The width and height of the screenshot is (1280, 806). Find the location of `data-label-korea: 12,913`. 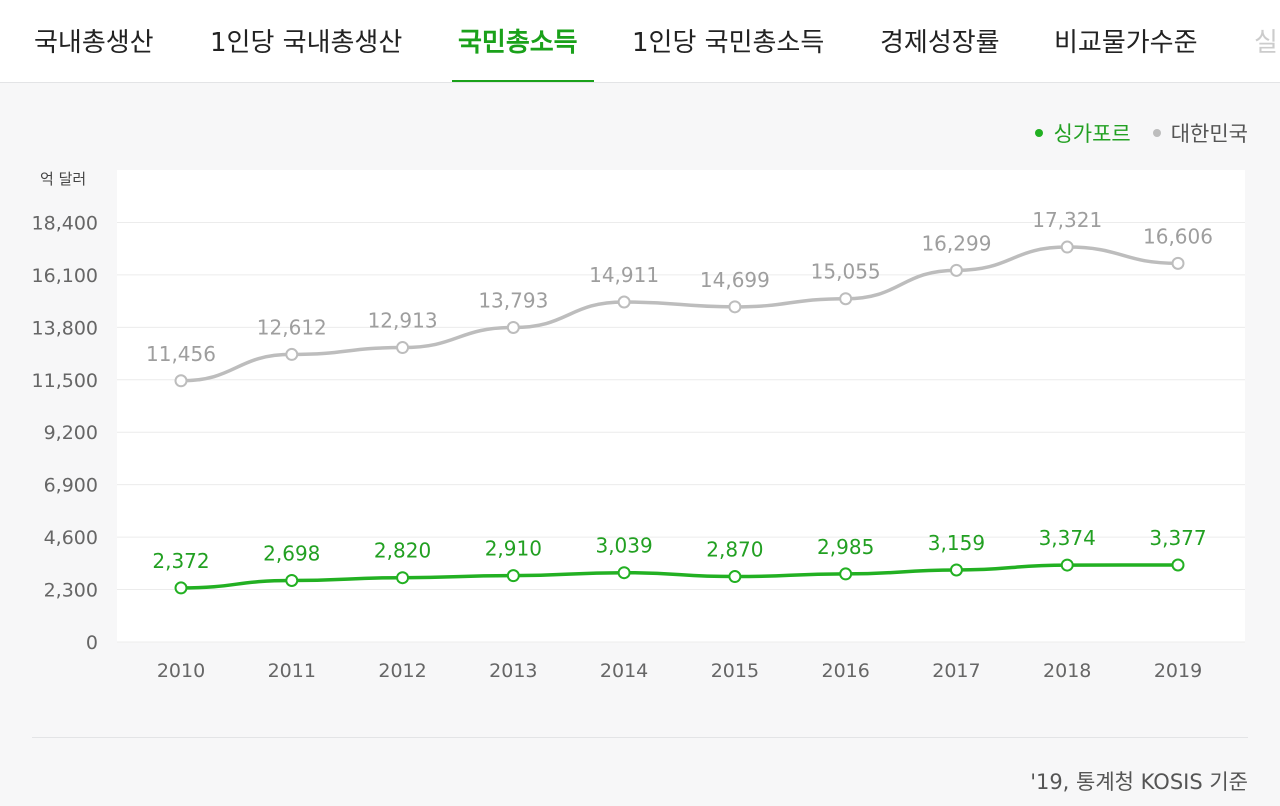

data-label-korea: 12,913 is located at coordinates (403, 321).